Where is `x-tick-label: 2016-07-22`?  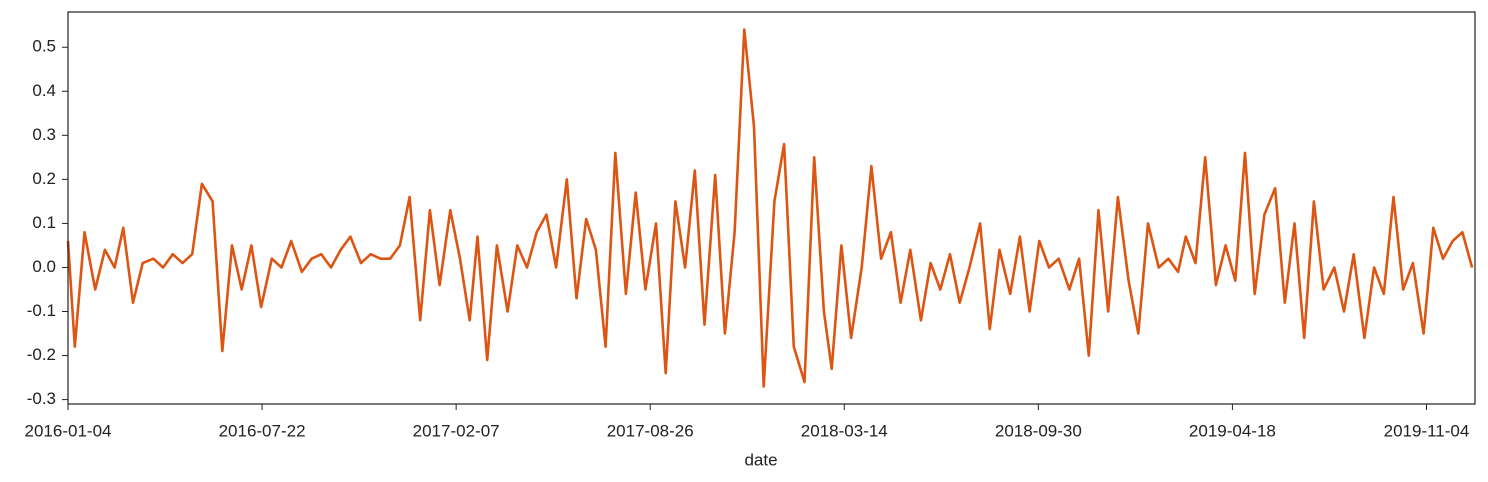 x-tick-label: 2016-07-22 is located at coordinates (262, 430).